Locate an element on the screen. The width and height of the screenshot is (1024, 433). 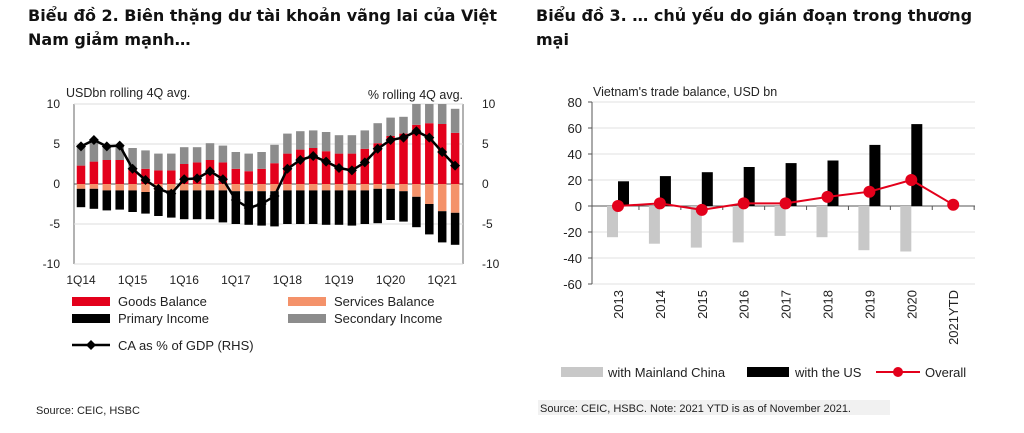
x-tick-label: 1Q18 is located at coordinates (288, 280).